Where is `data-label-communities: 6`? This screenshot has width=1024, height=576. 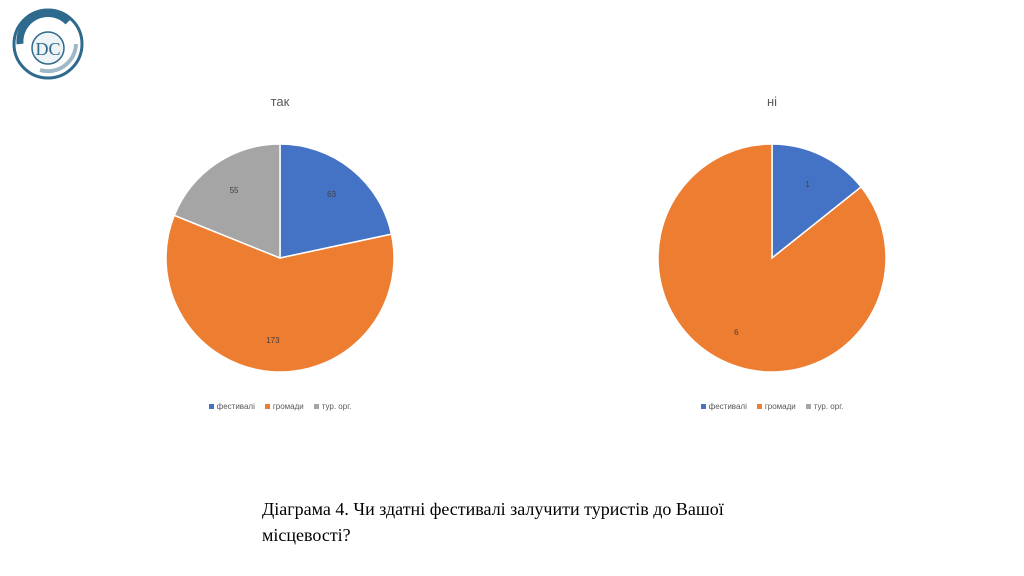
data-label-communities: 6 is located at coordinates (736, 332).